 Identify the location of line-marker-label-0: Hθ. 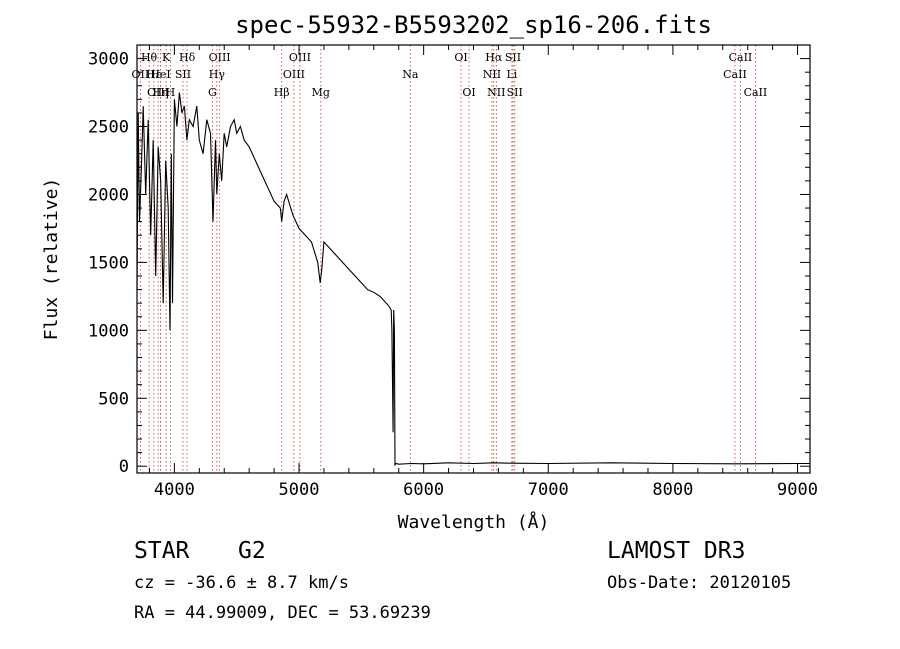
(149, 57).